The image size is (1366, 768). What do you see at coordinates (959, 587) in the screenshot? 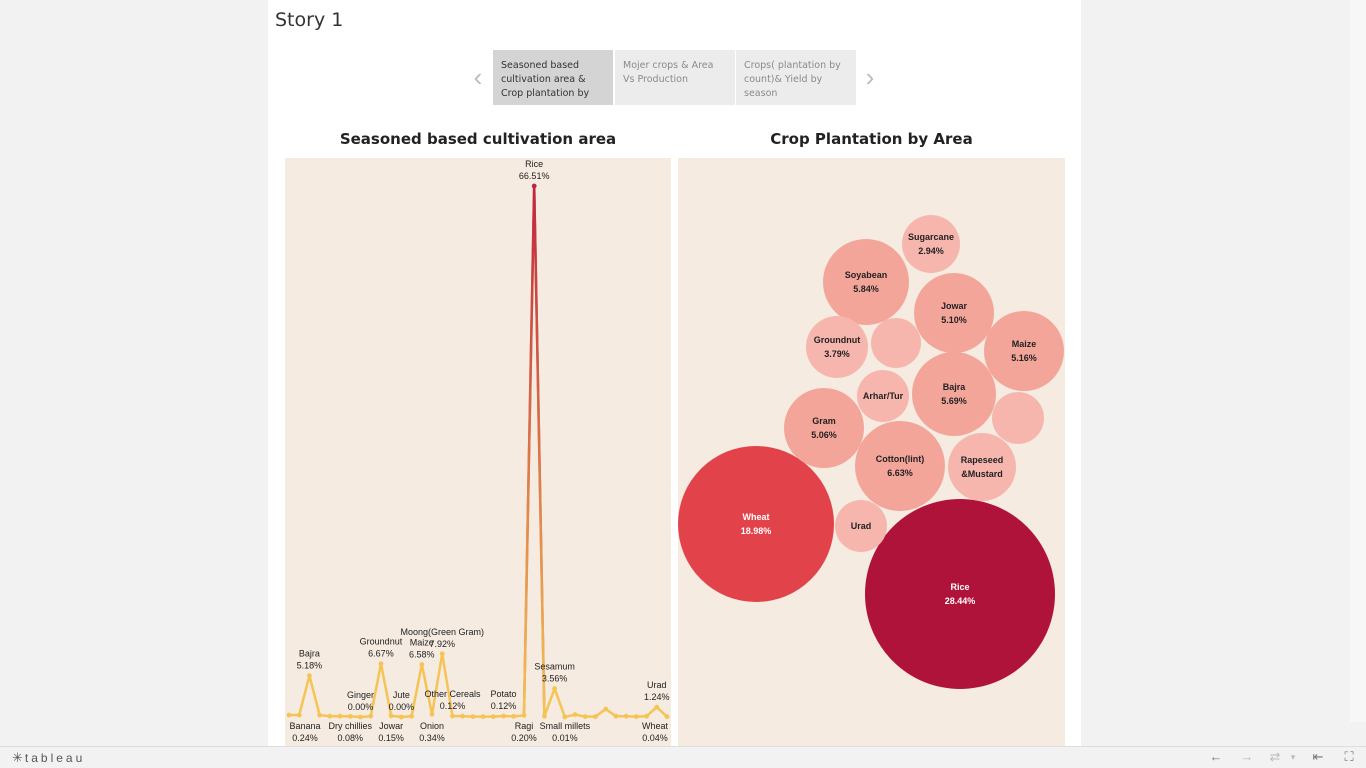
I see `bubble-label: Rice` at bounding box center [959, 587].